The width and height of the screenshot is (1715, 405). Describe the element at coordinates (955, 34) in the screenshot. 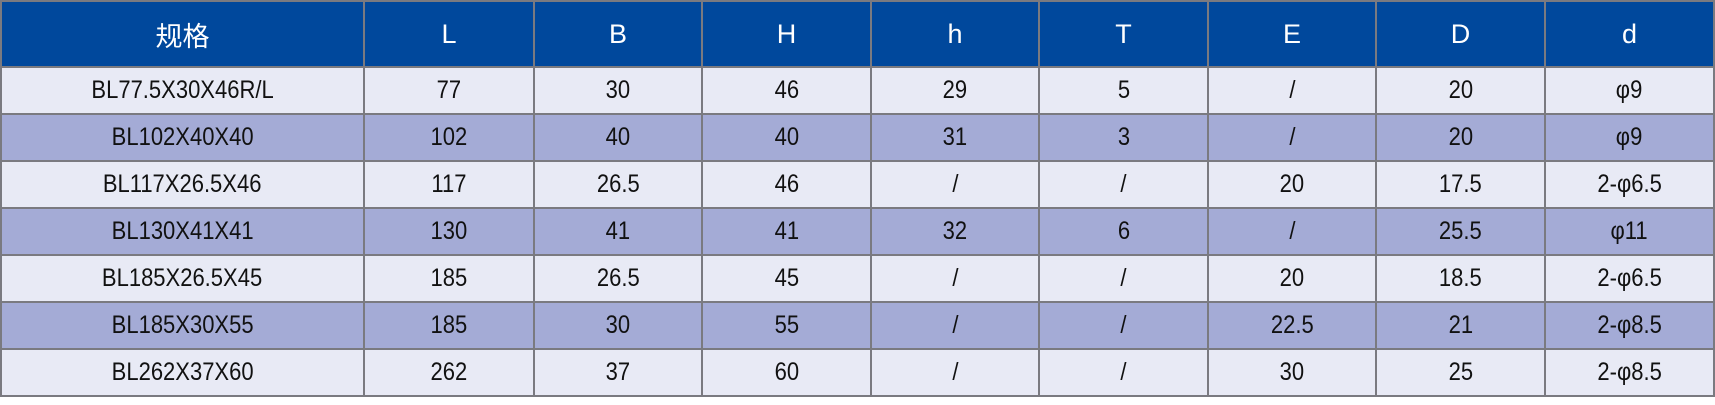

I see `column-header: h` at that location.